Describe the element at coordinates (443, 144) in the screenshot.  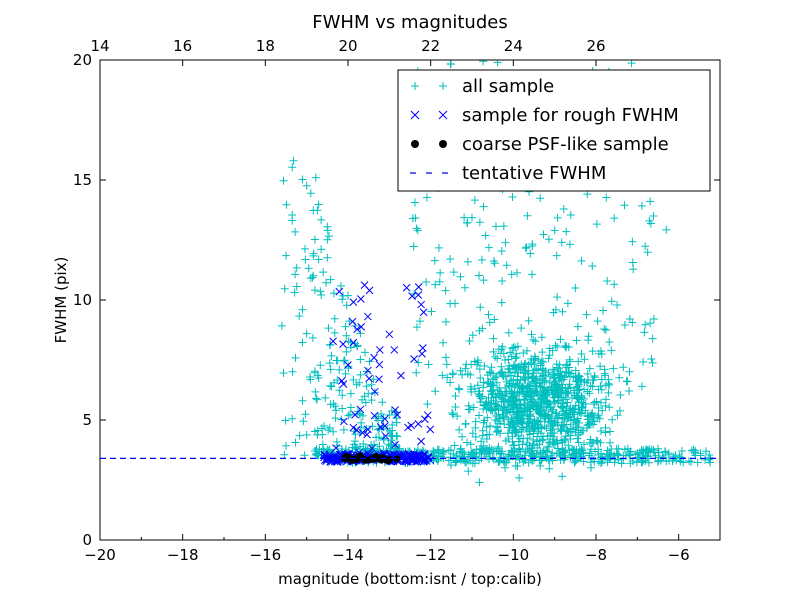
I see `legend-marker-circle` at that location.